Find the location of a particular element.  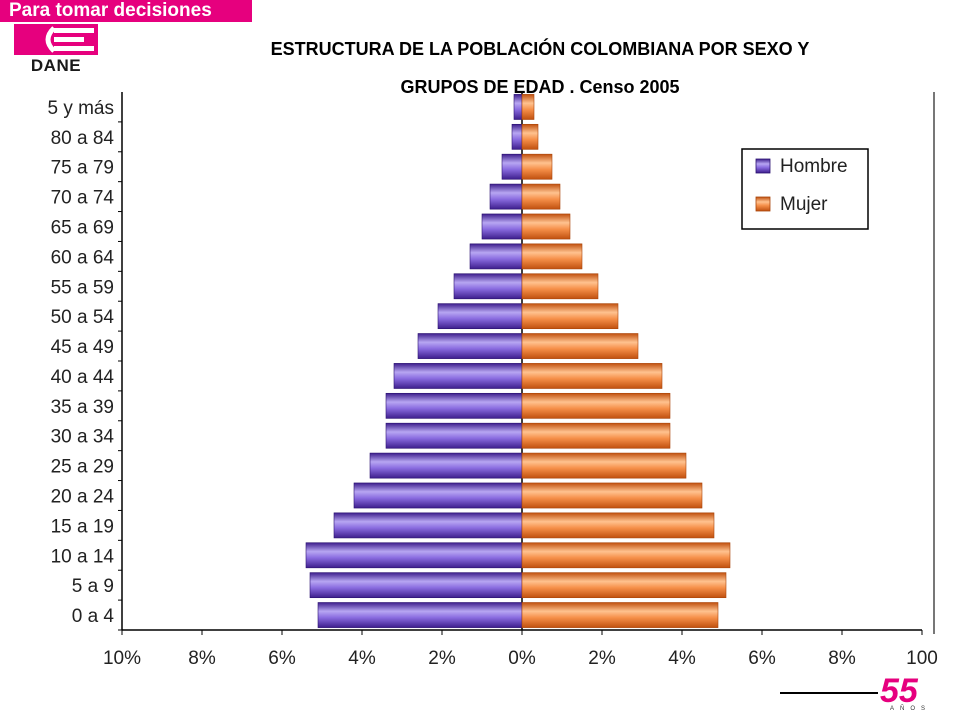

legend-box is located at coordinates (805, 189).